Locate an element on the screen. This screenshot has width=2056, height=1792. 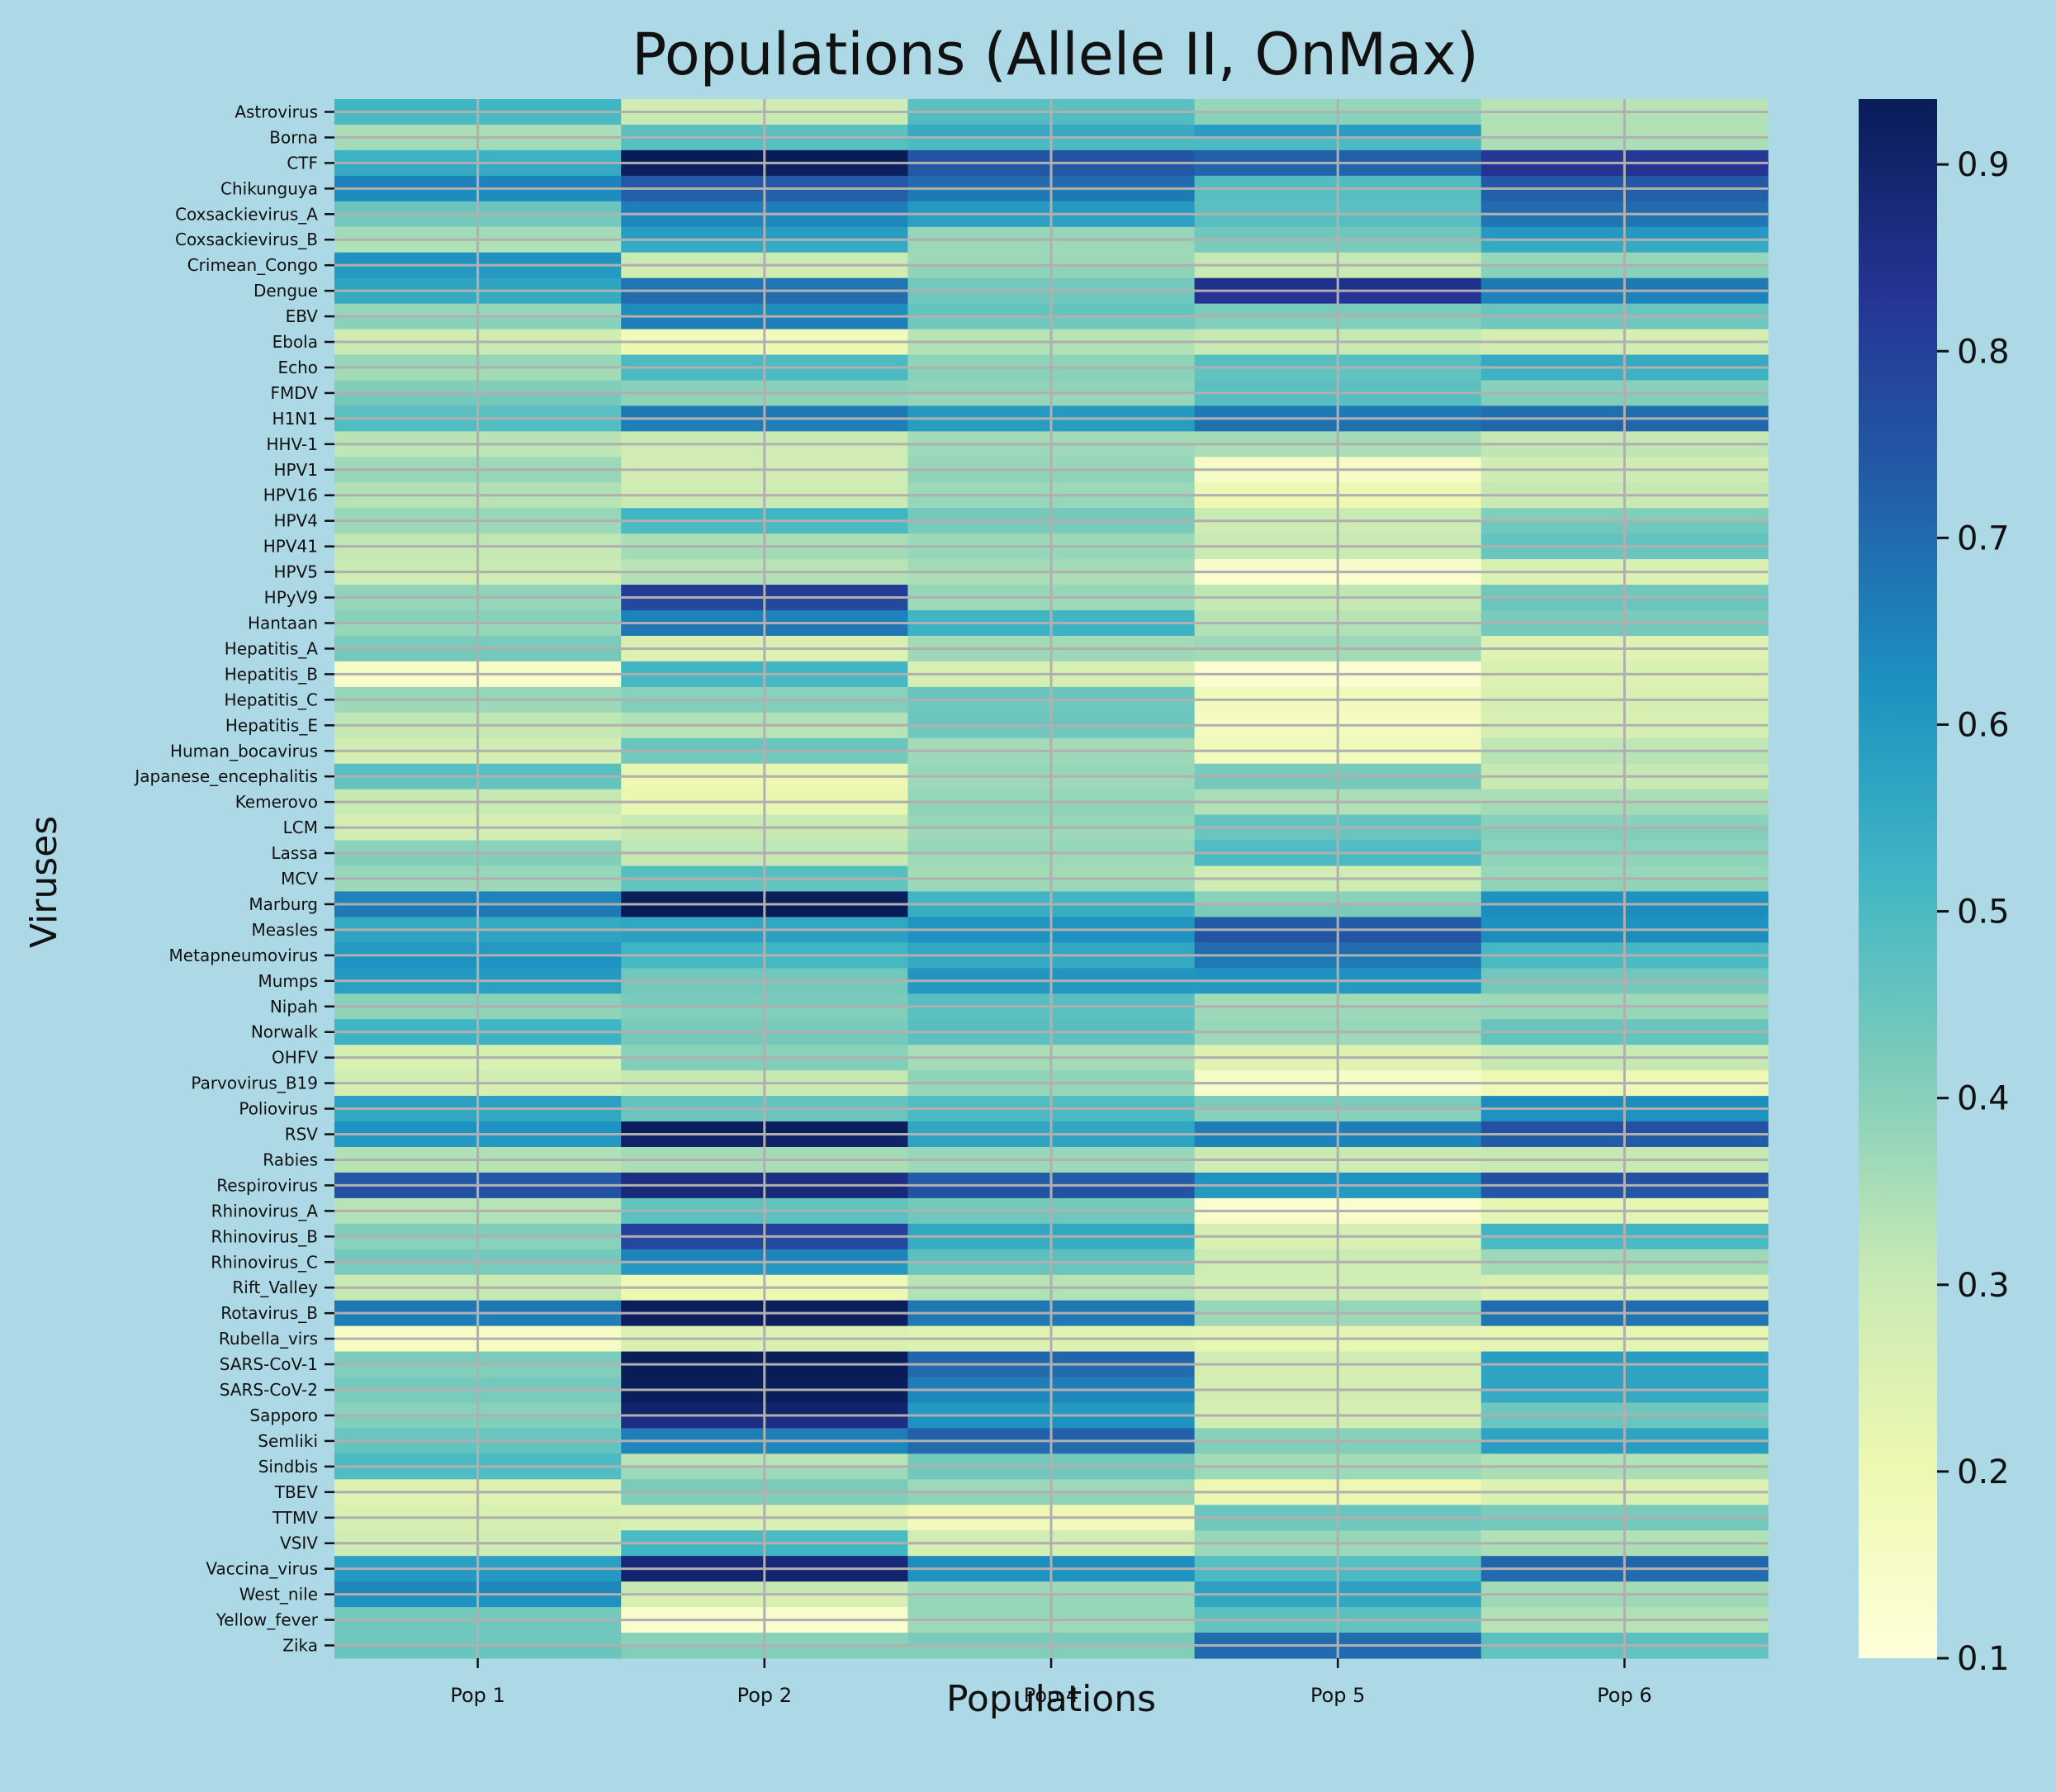
y-tick-label: Rhinovirus_B is located at coordinates (264, 1236).